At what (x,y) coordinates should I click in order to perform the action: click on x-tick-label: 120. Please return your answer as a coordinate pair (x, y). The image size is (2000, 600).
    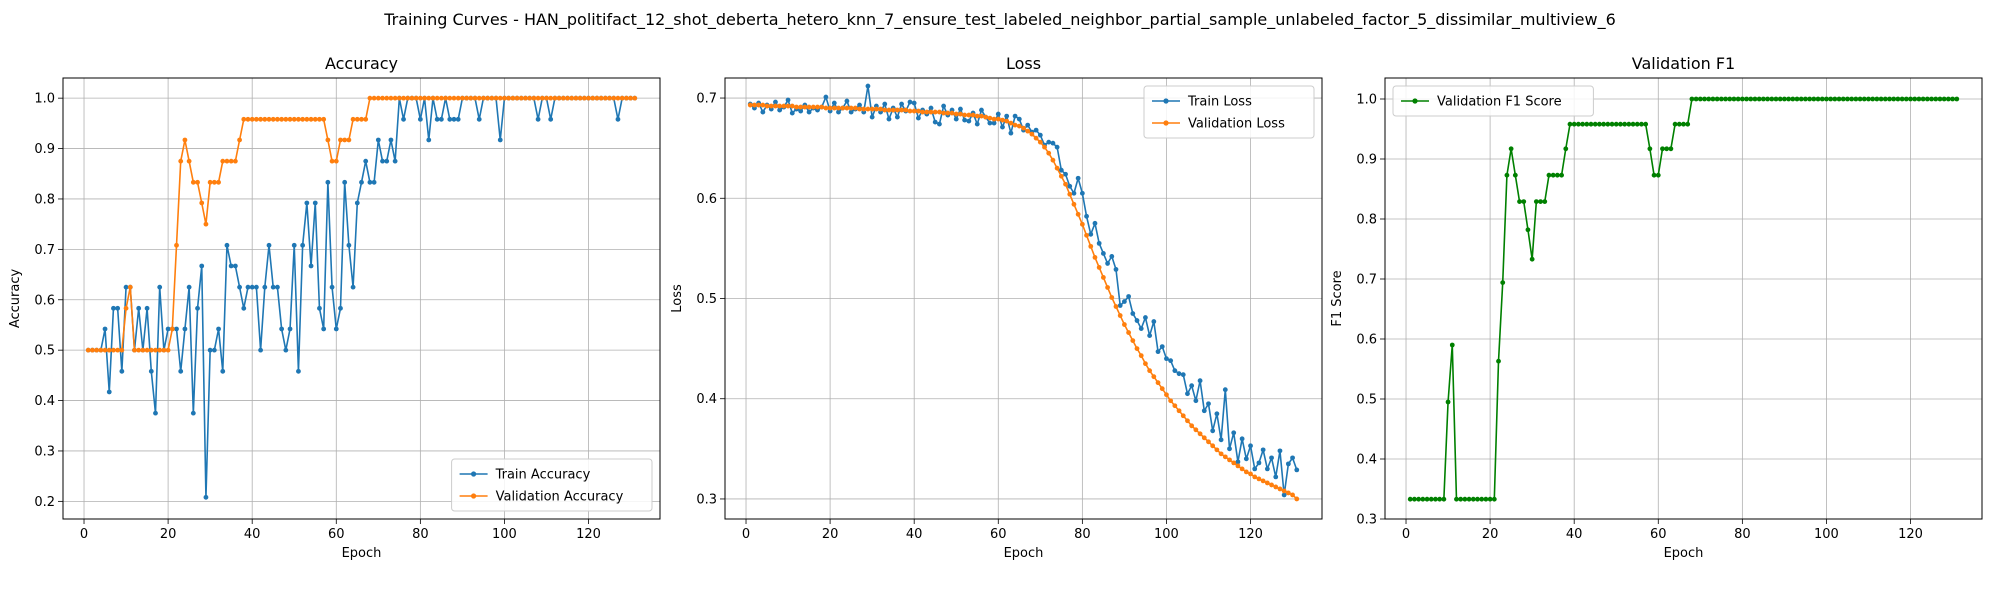
    Looking at the image, I should click on (1910, 534).